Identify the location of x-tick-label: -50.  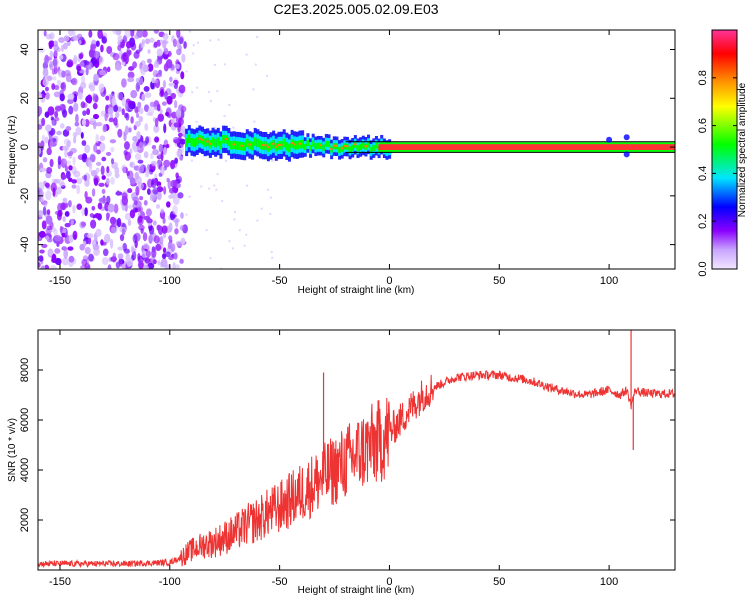
(280, 582).